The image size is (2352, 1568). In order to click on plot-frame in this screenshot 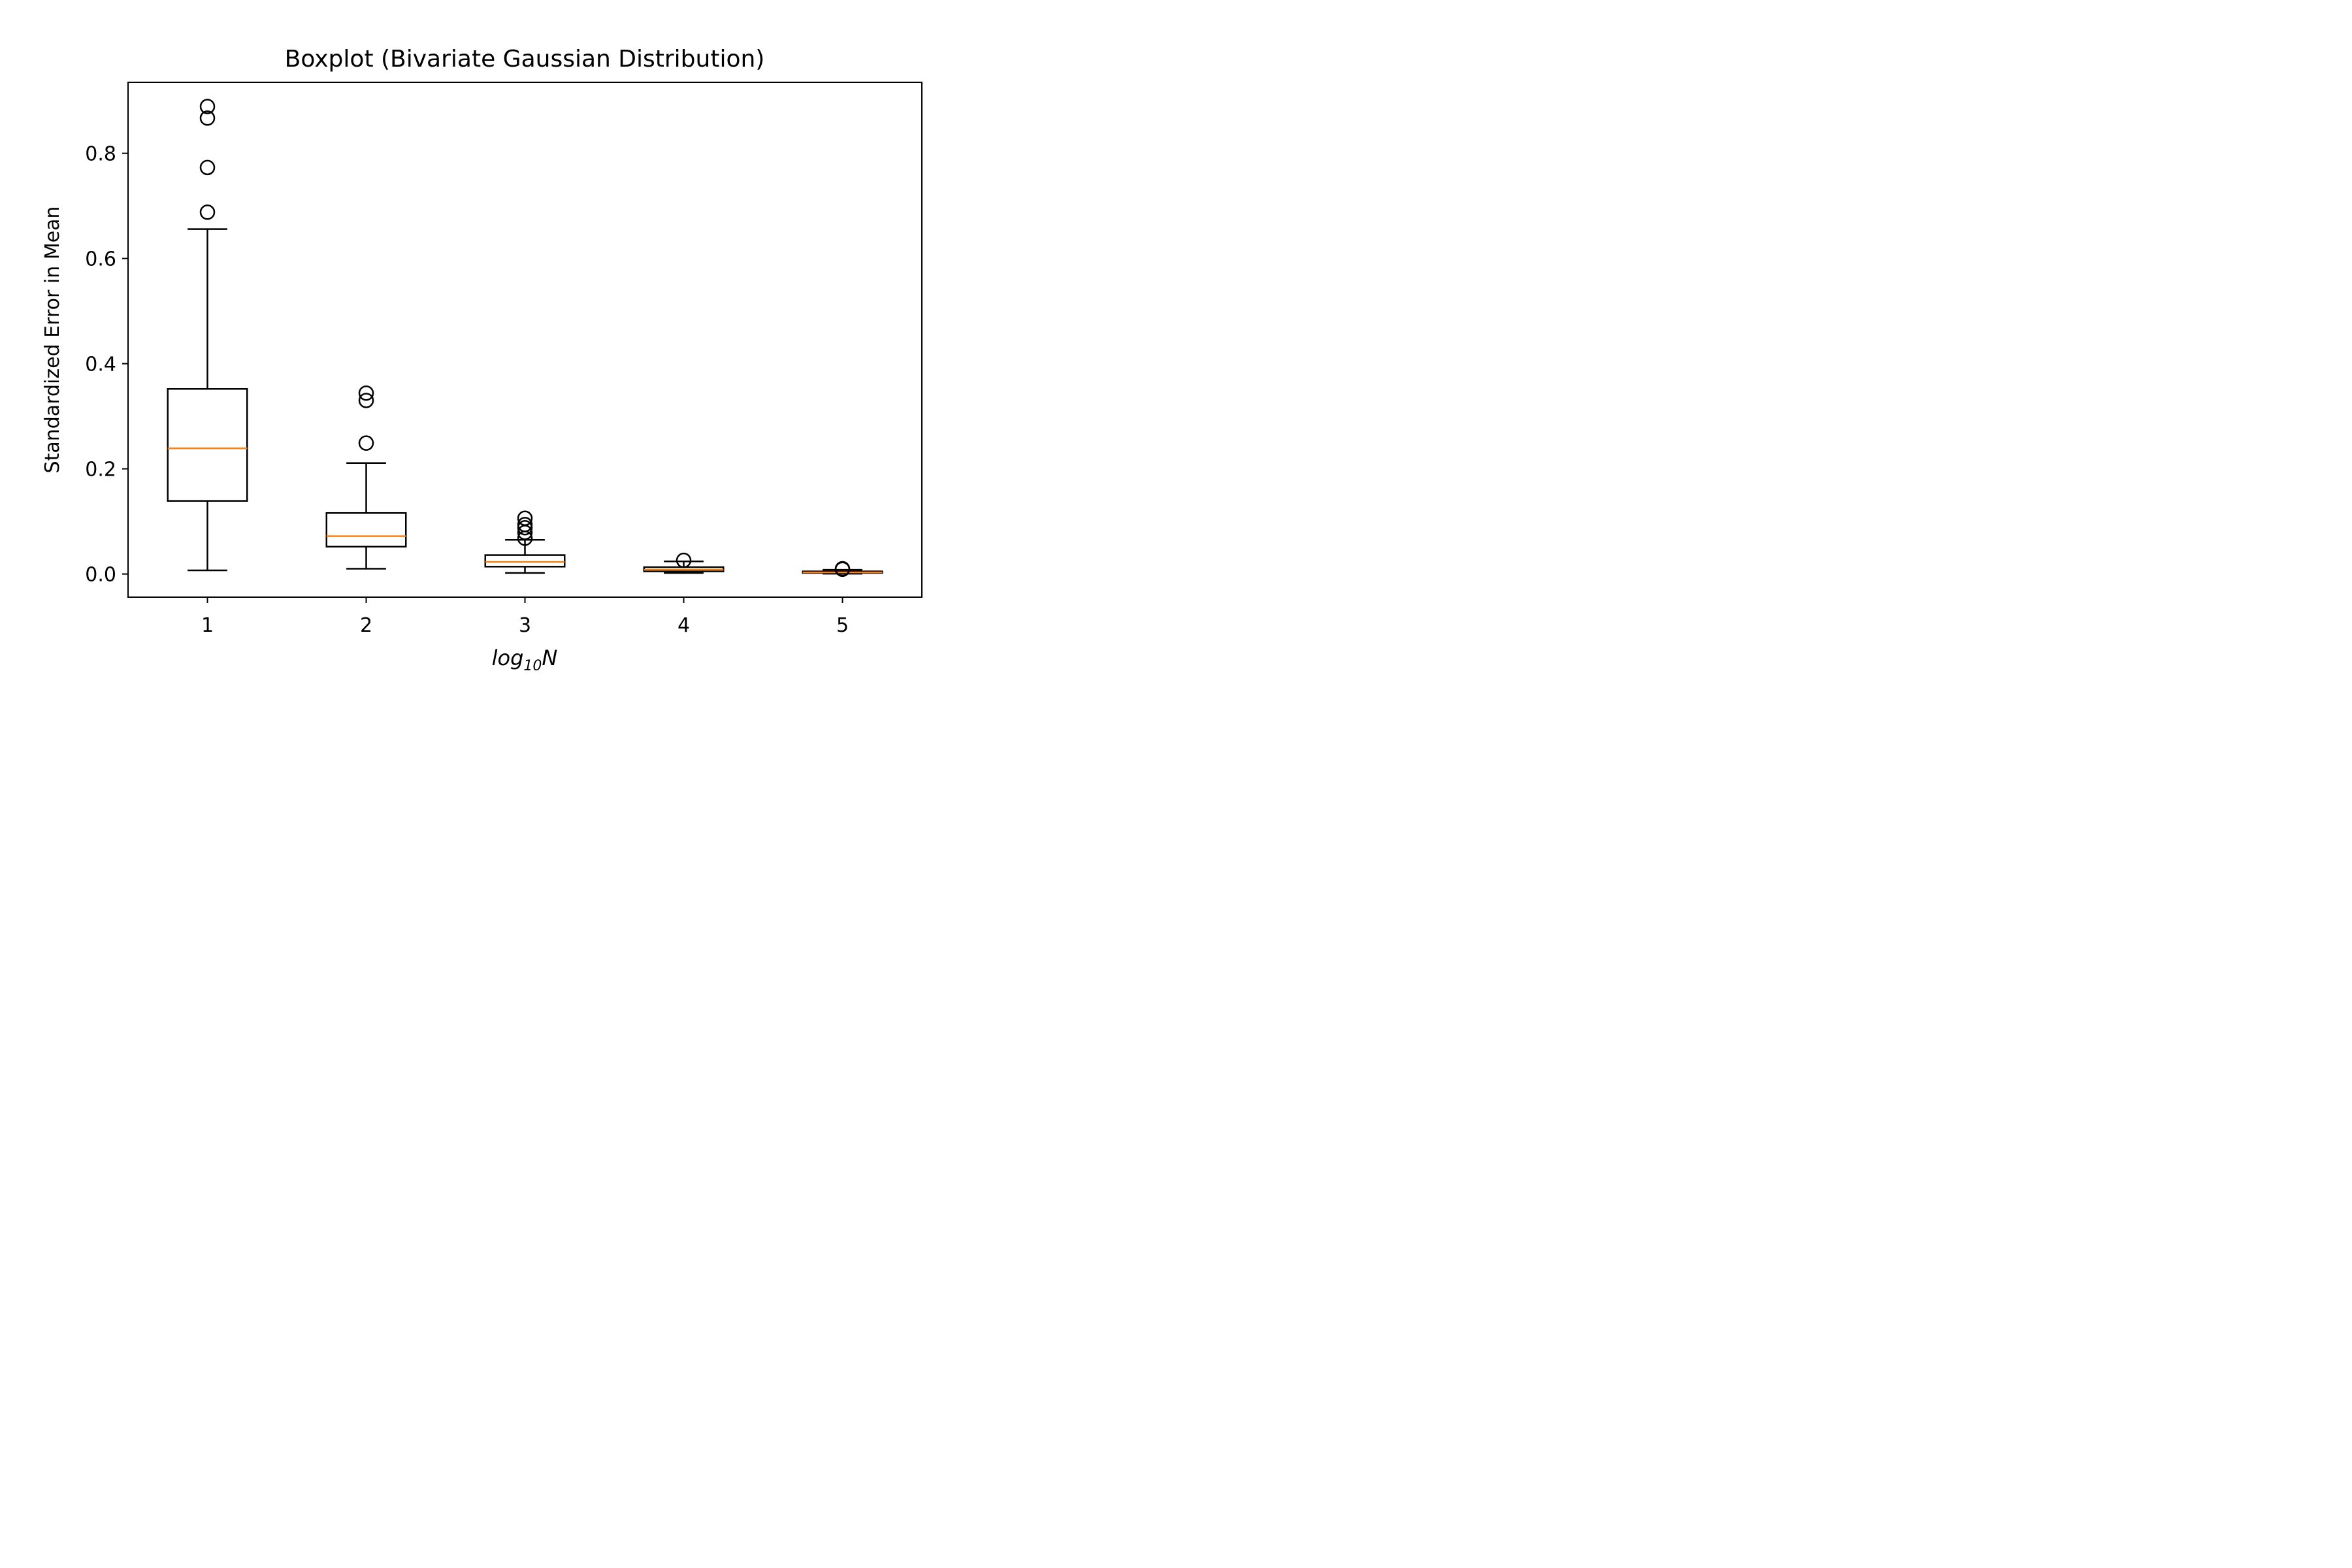, I will do `click(525, 340)`.